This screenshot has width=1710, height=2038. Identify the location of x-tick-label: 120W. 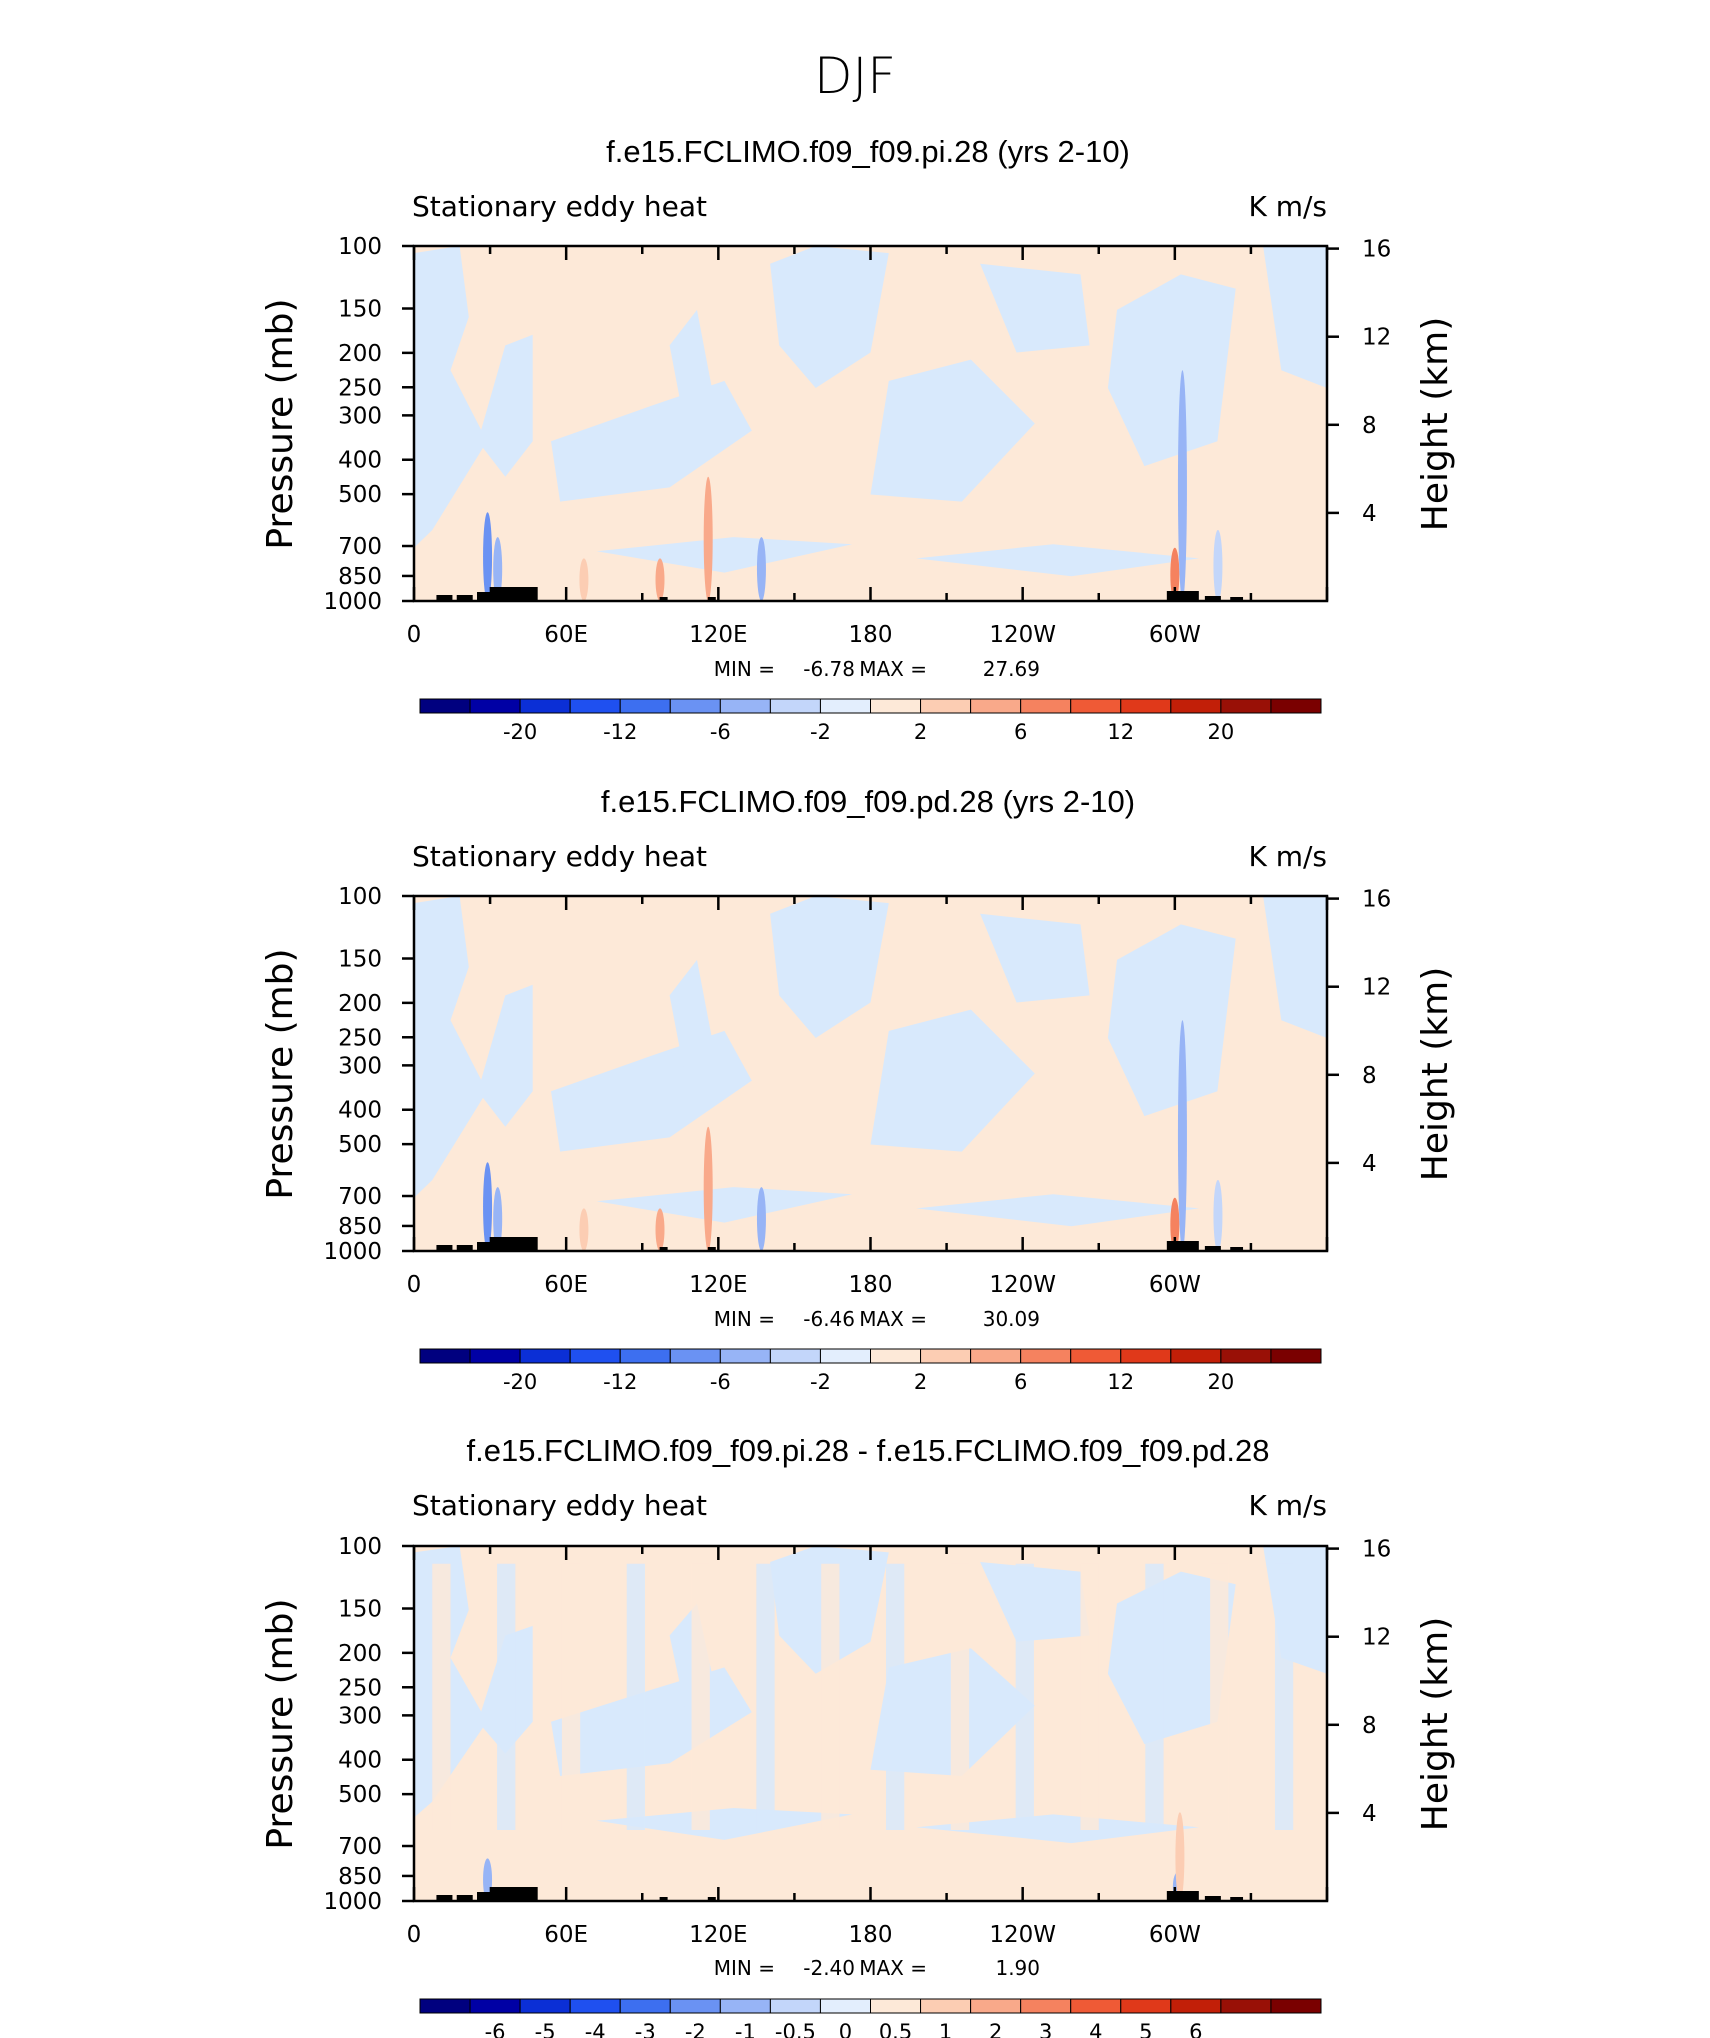
(1022, 1285).